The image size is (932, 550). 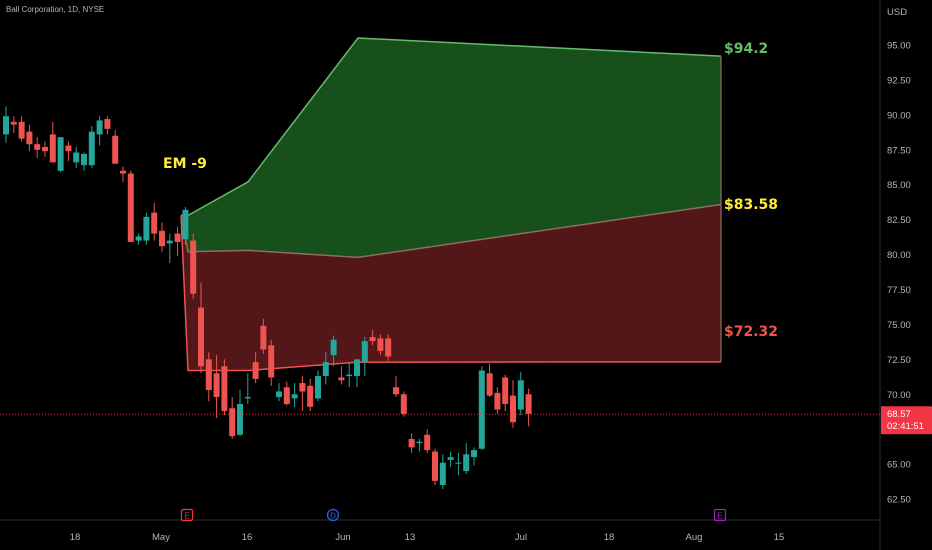 I want to click on em-label: EM -9, so click(x=185, y=164).